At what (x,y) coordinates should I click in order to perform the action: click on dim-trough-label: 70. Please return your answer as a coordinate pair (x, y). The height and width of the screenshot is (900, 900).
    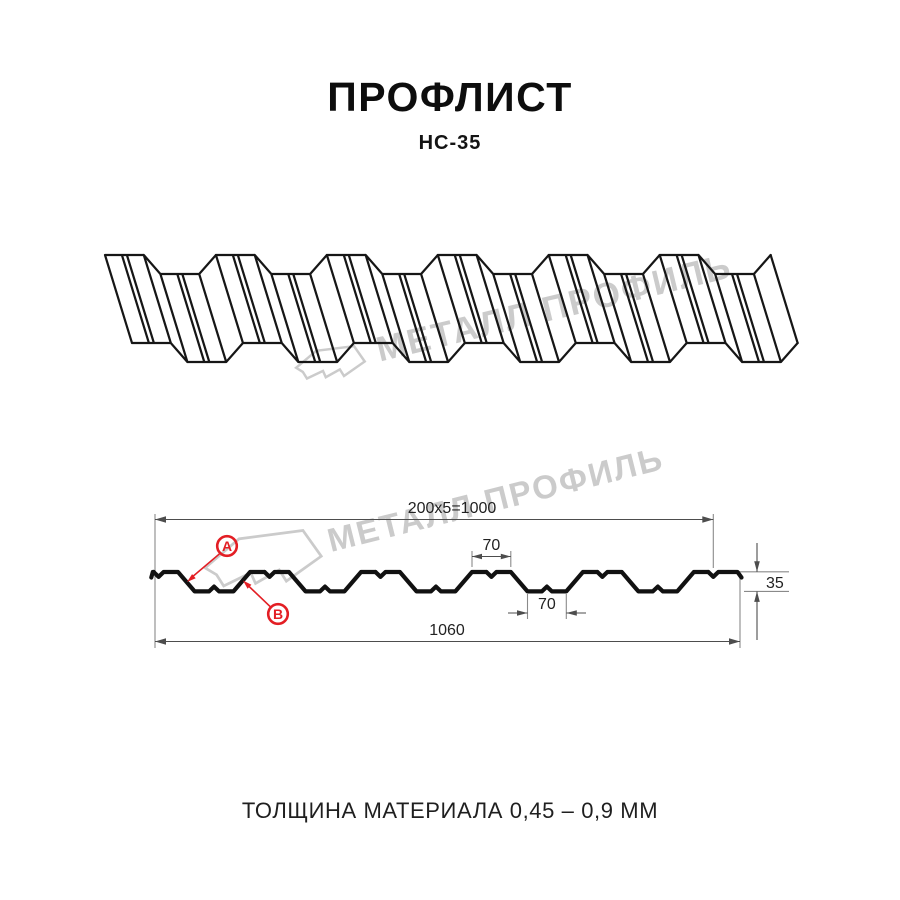
    Looking at the image, I should click on (547, 604).